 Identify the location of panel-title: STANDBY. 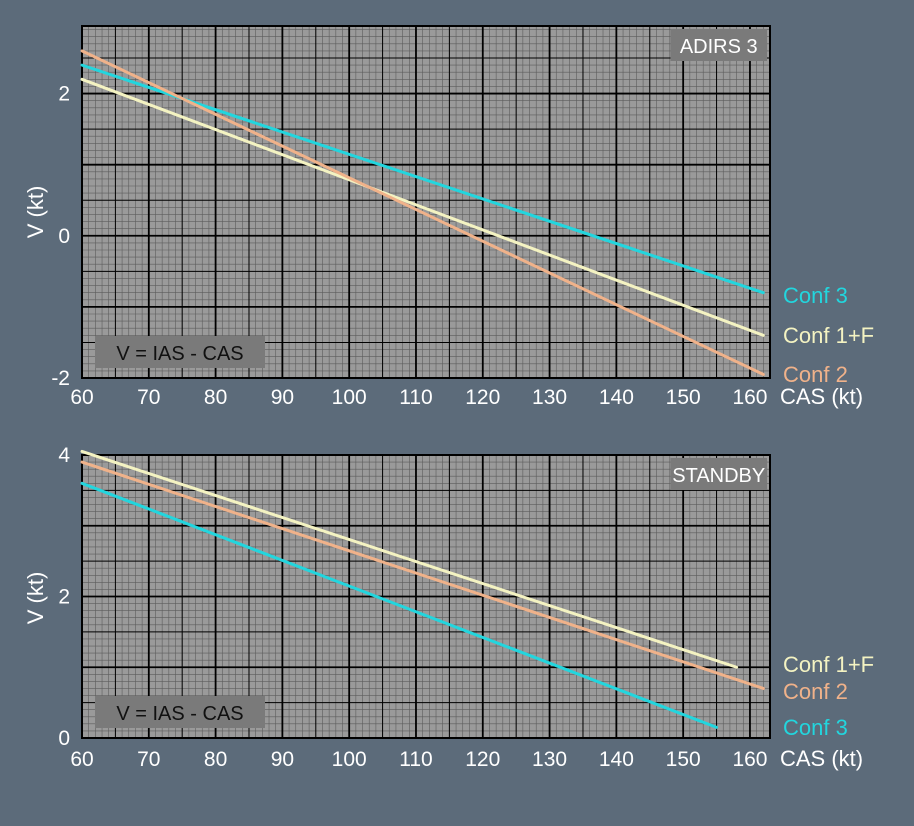
(718, 476).